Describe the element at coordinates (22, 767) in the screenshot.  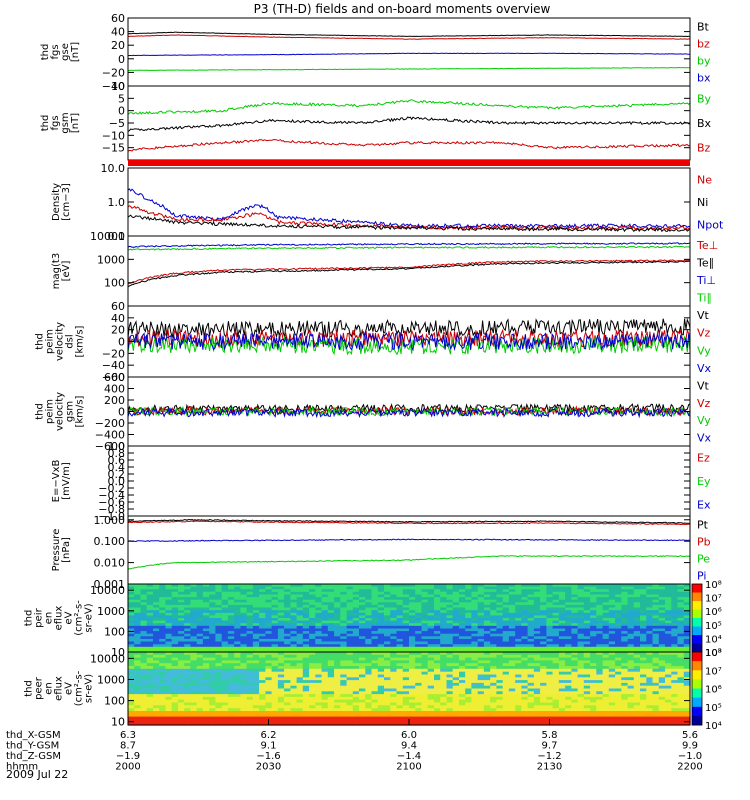
I see `x-row-name: hhmm` at that location.